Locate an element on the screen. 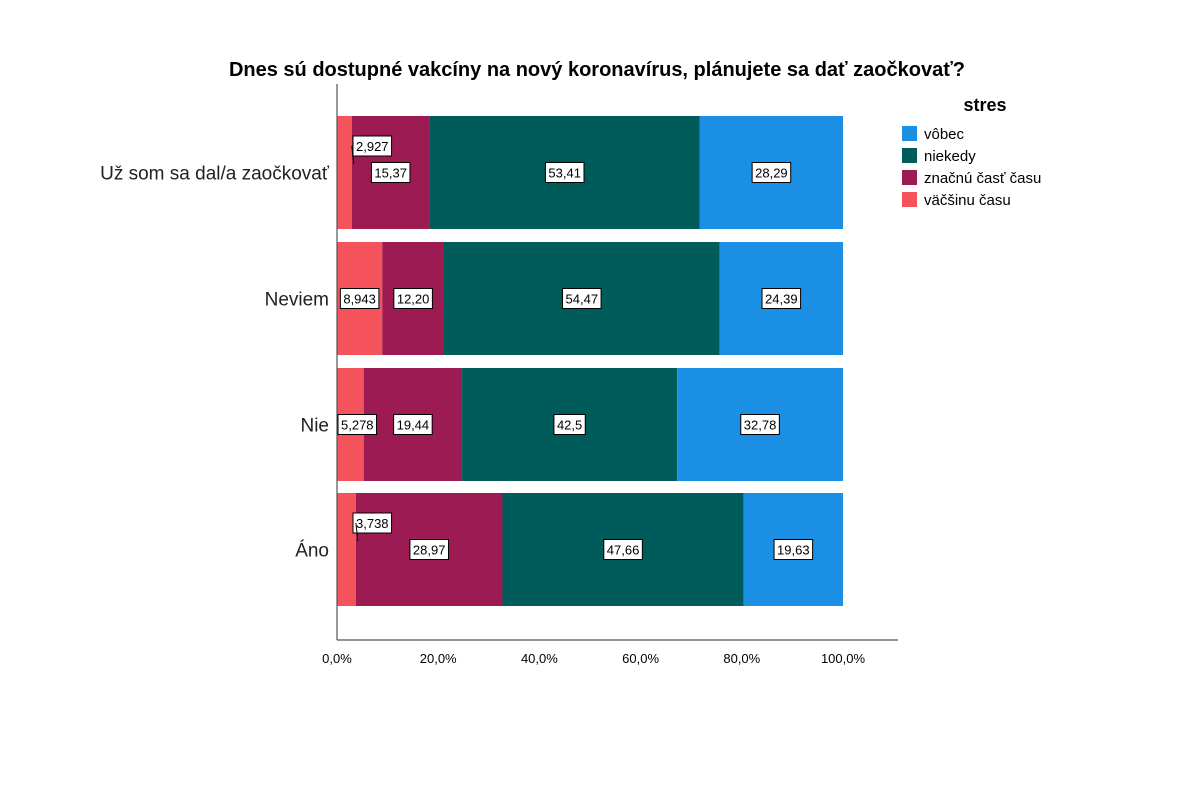 The image size is (1200, 800). legend-label: niekedy is located at coordinates (950, 156).